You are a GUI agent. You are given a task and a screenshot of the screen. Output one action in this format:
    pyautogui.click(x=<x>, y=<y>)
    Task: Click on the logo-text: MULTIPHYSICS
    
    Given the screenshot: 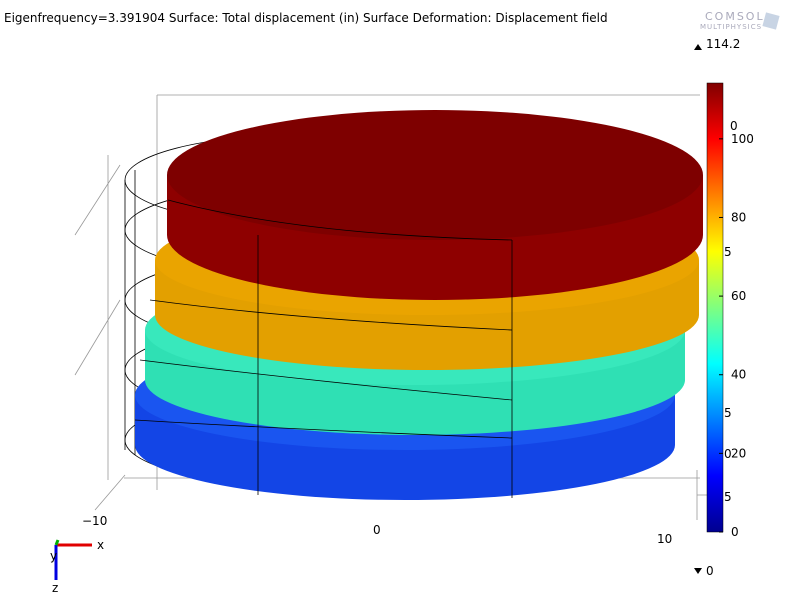 What is the action you would take?
    pyautogui.click(x=731, y=27)
    